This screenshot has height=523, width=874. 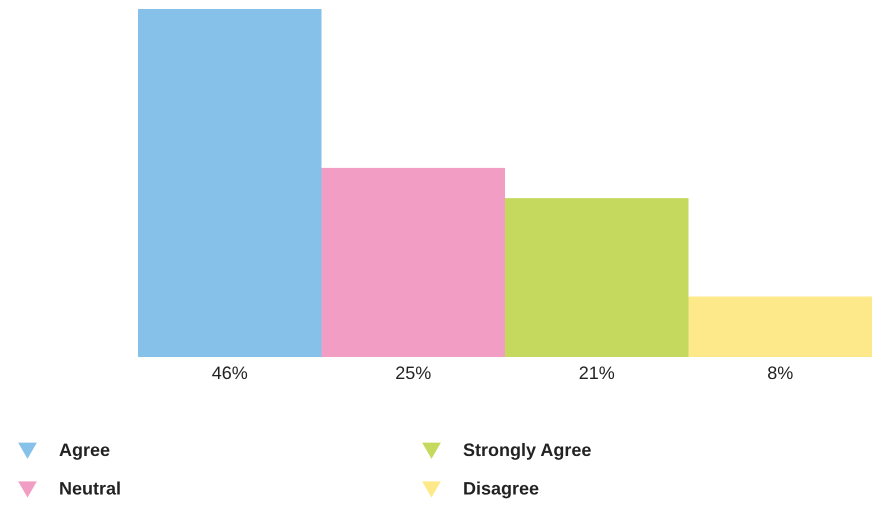 What do you see at coordinates (84, 450) in the screenshot?
I see `legend-label: Agree` at bounding box center [84, 450].